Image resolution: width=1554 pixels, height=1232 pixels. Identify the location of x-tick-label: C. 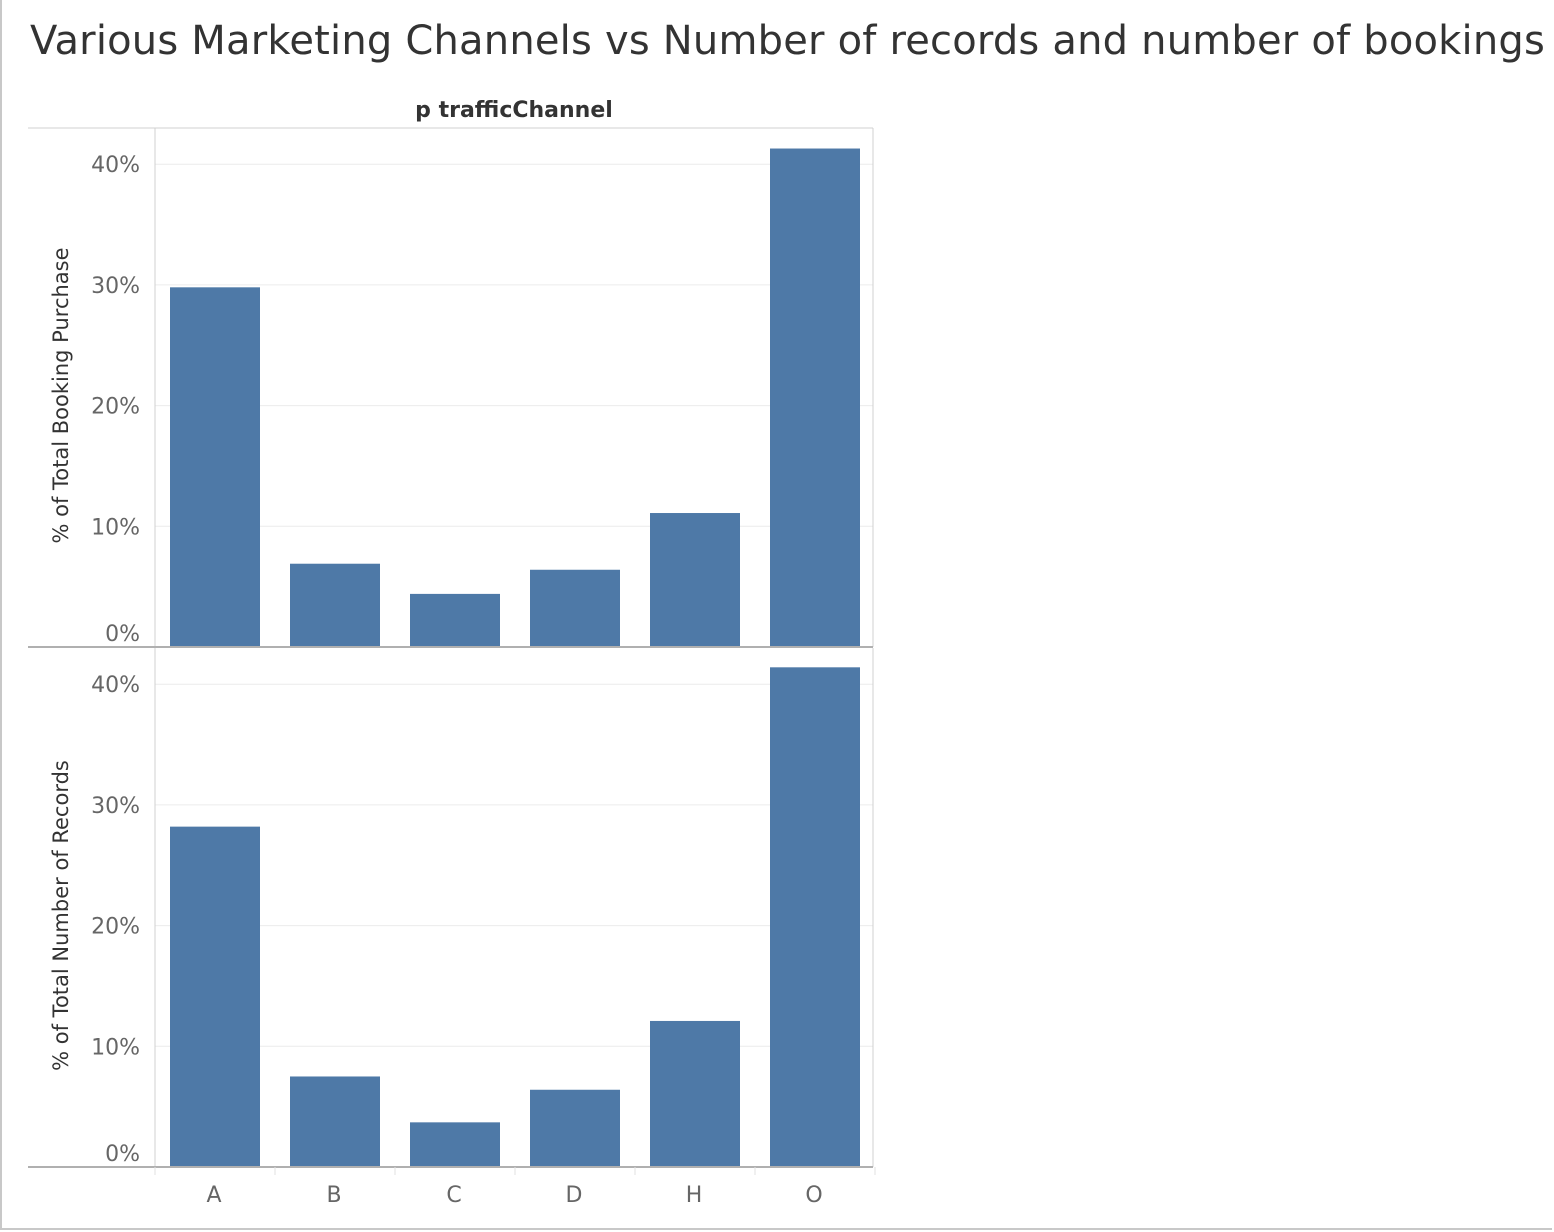
(453, 1195).